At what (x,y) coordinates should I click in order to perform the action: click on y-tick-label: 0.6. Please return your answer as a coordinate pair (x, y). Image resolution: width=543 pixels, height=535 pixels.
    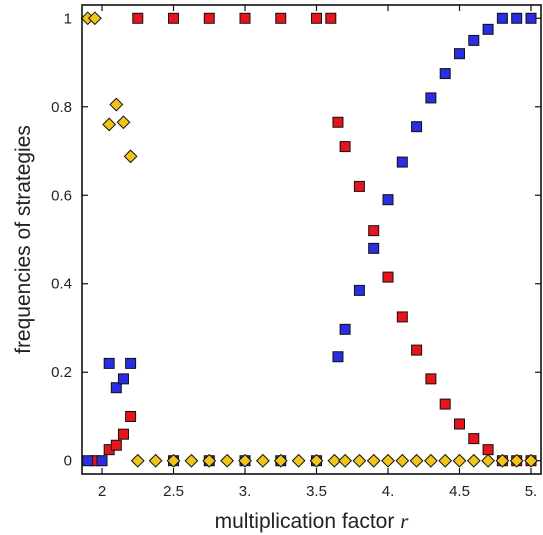
    Looking at the image, I should click on (61, 195).